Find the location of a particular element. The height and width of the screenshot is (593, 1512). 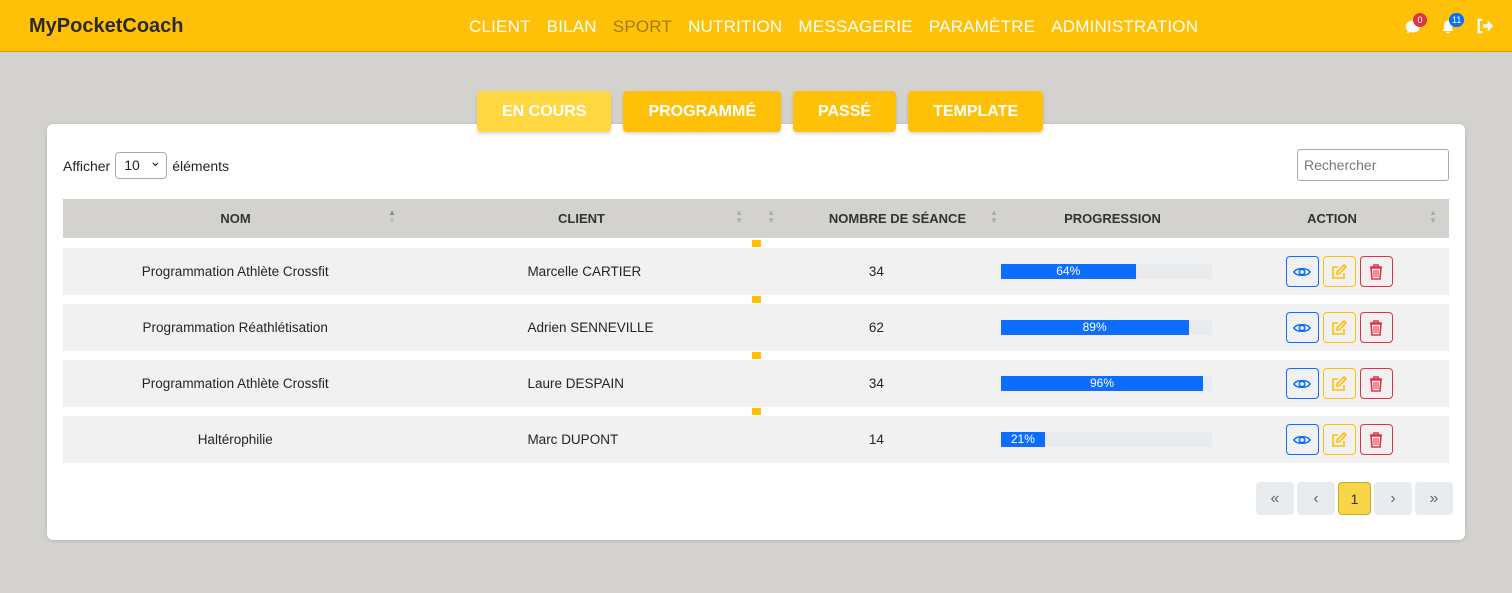

tab-template: TEMPLATE is located at coordinates (976, 111).